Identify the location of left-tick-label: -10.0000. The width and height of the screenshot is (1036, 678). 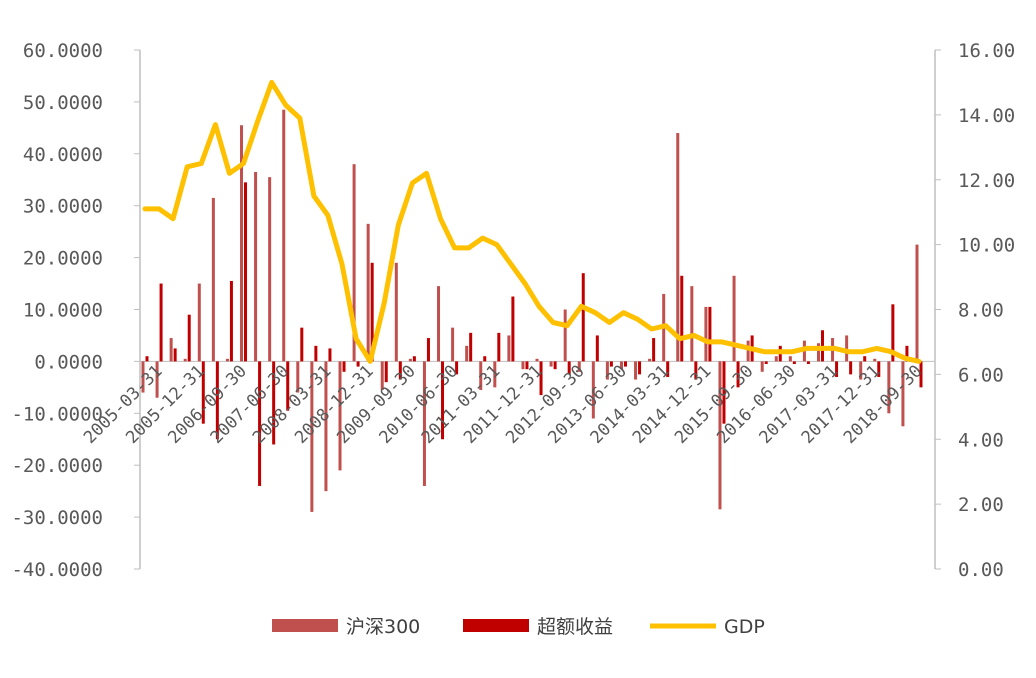
(57, 414).